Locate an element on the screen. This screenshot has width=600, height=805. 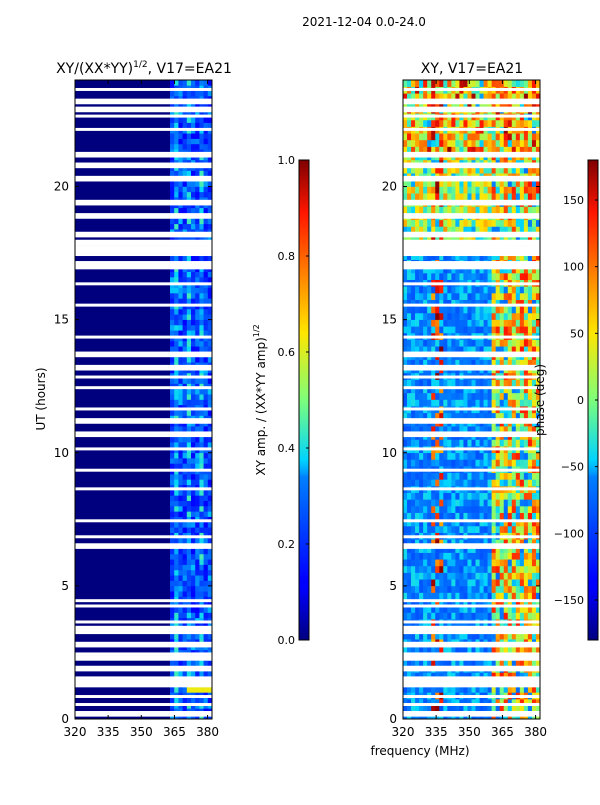
colorbar-tick-label: −50 is located at coordinates (572, 467).